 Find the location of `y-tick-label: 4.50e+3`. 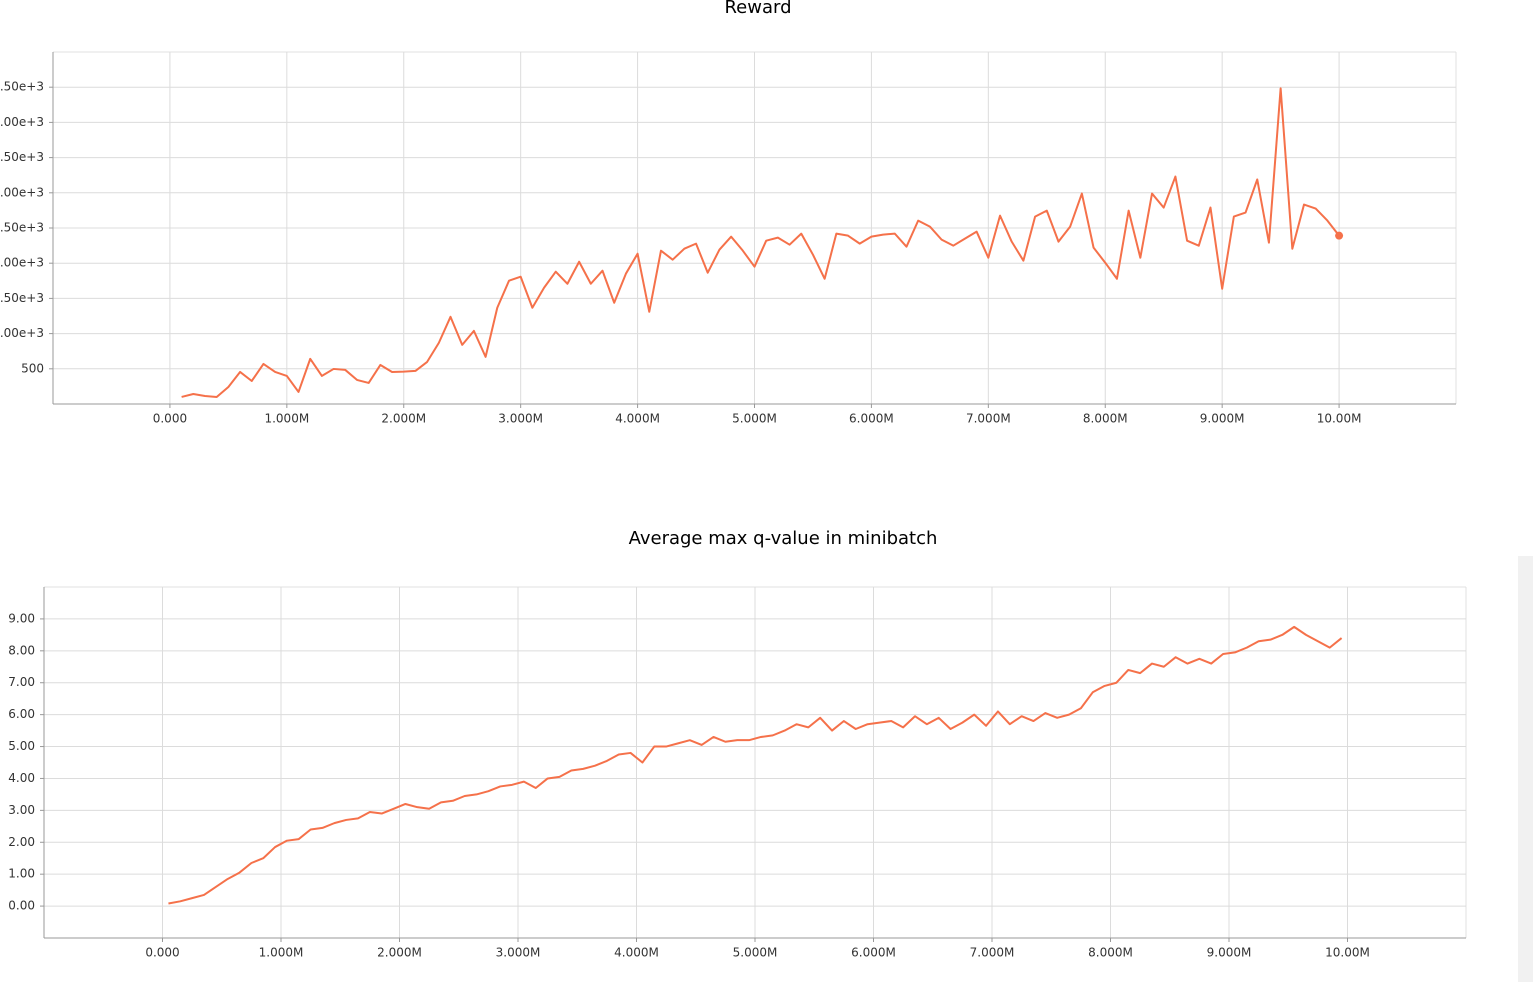

y-tick-label: 4.50e+3 is located at coordinates (22, 87).